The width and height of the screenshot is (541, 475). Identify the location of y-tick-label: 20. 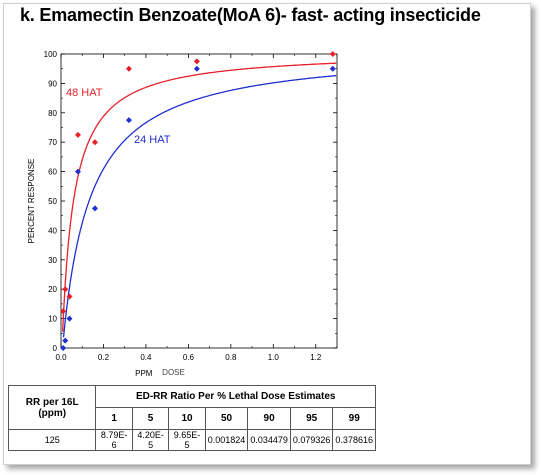
(52, 289).